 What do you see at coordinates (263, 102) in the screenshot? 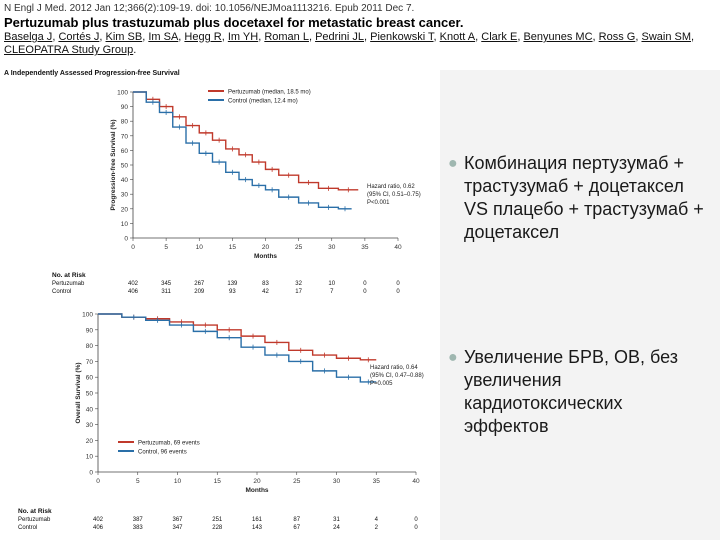
I see `legend-label: Control (median, 12.4 mo)` at bounding box center [263, 102].